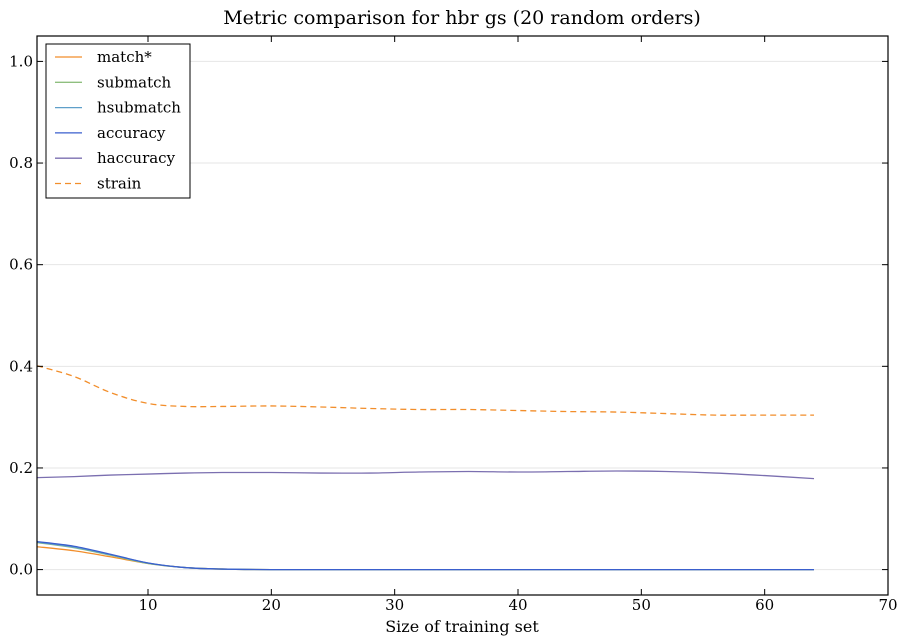 This screenshot has width=906, height=644. I want to click on y-tick-label-0: 0.0, so click(21, 570).